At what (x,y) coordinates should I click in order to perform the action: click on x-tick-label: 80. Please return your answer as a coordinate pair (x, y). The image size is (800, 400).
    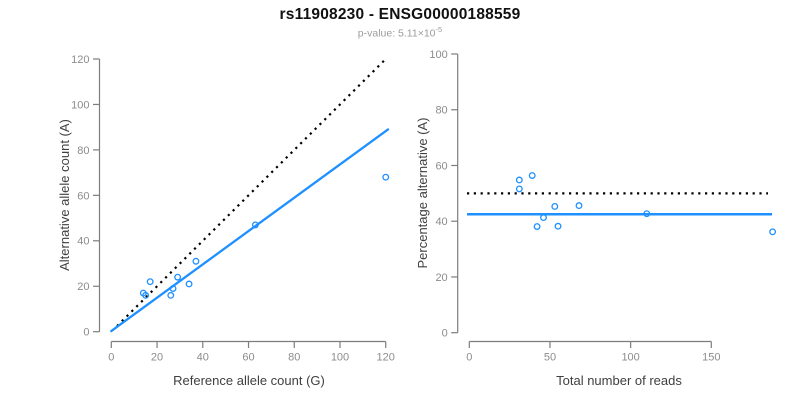
    Looking at the image, I should click on (294, 358).